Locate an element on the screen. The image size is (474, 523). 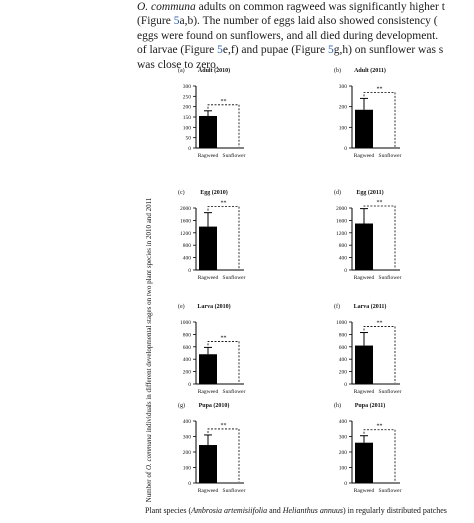
line-text: of larvae (Figure is located at coordinates (177, 50).